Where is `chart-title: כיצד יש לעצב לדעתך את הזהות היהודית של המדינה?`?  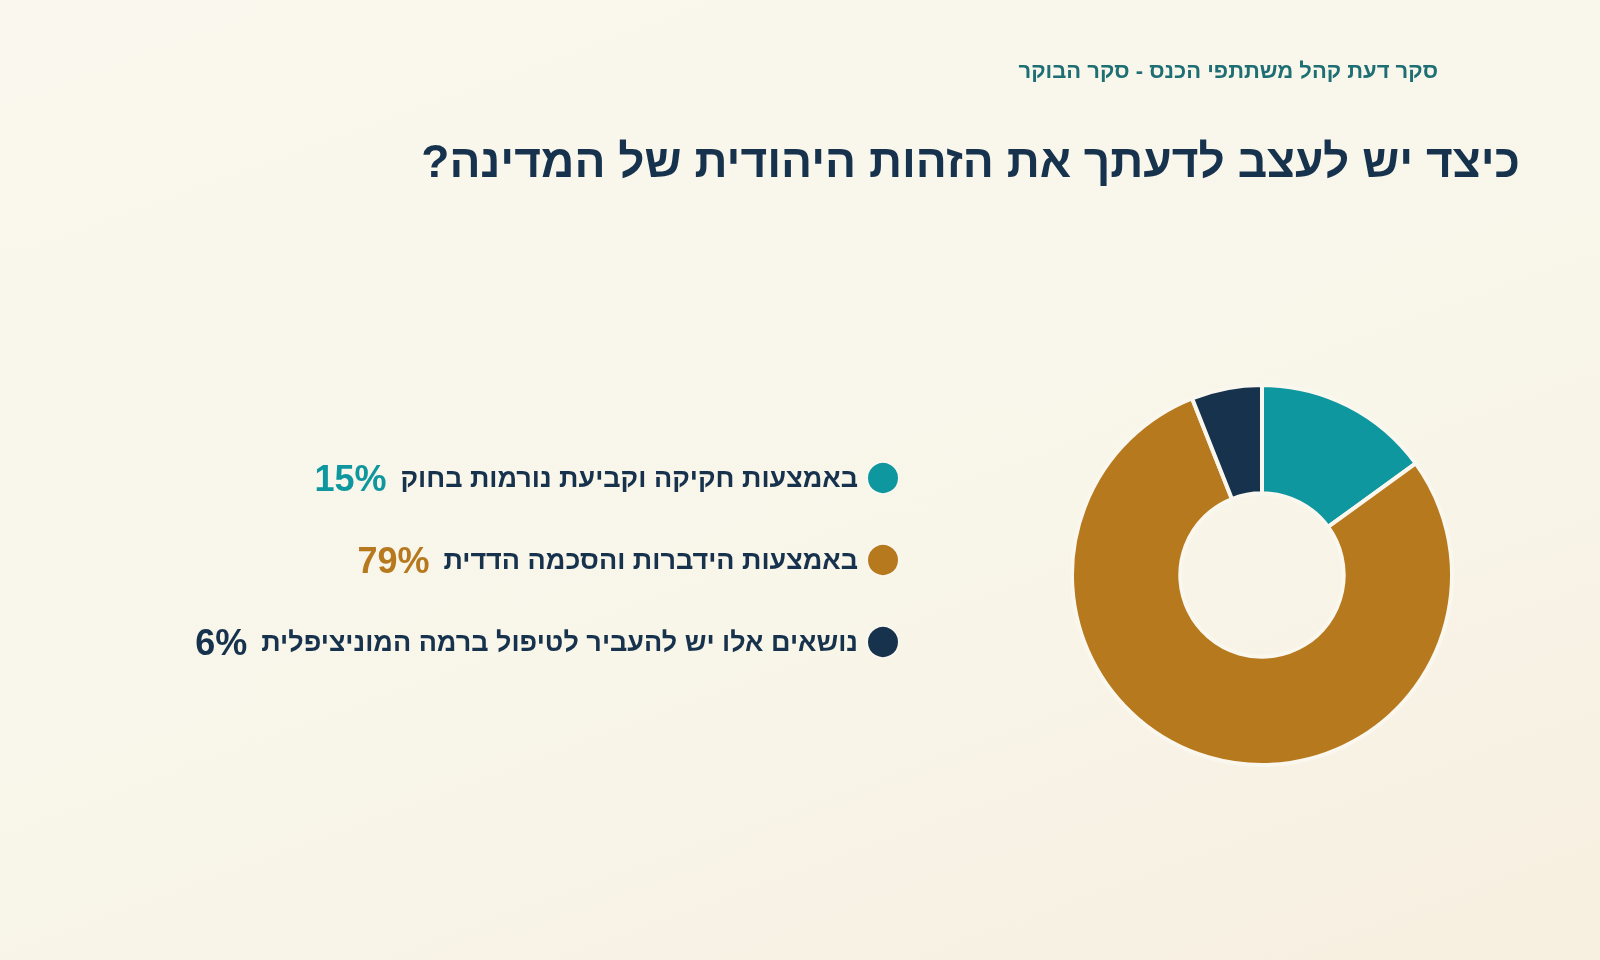 chart-title: כיצד יש לעצב לדעתך את הזהות היהודית של המדינה? is located at coordinates (970, 161).